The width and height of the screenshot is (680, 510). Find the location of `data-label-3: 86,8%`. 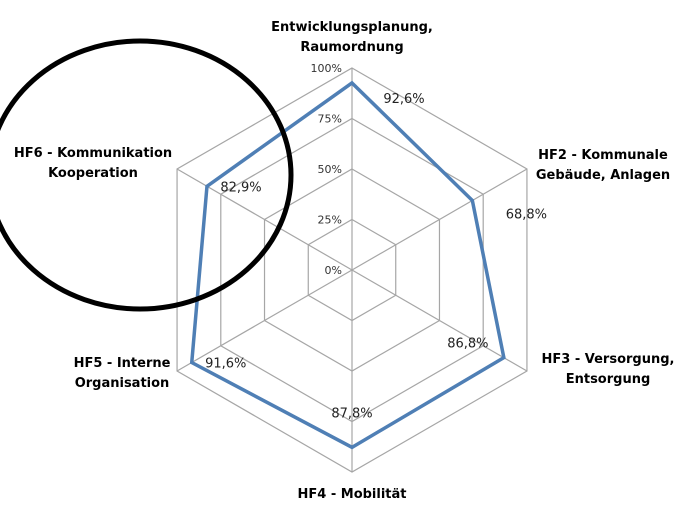

data-label-3: 86,8% is located at coordinates (467, 344).